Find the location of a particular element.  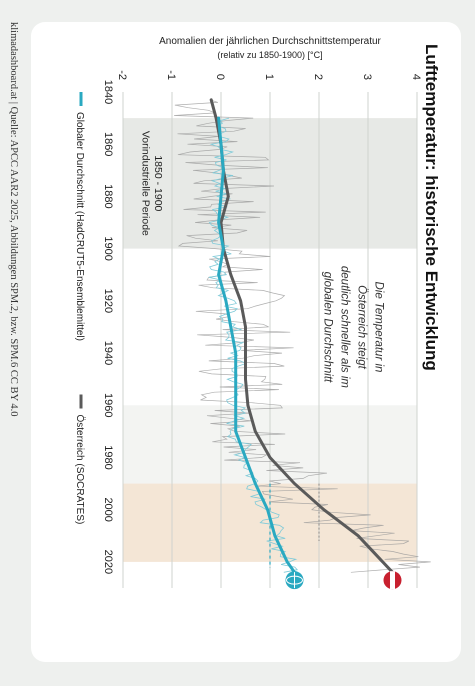

x-tick-label: 1900 is located at coordinates (108, 248).